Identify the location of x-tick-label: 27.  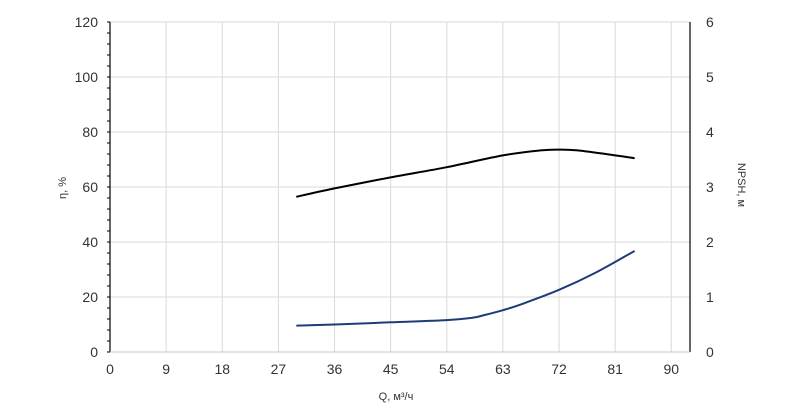
(279, 369).